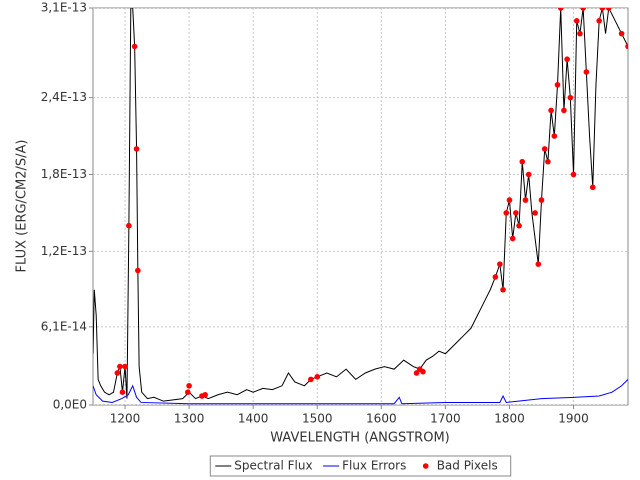  What do you see at coordinates (317, 419) in the screenshot?
I see `x-tick-label: 1500` at bounding box center [317, 419].